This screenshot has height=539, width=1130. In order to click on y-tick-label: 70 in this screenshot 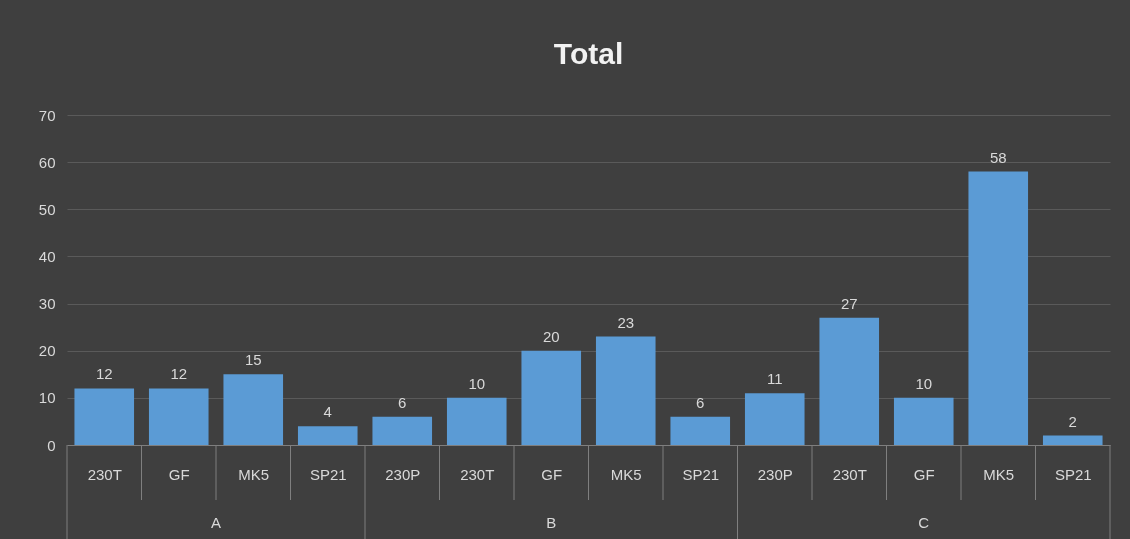, I will do `click(47, 115)`.